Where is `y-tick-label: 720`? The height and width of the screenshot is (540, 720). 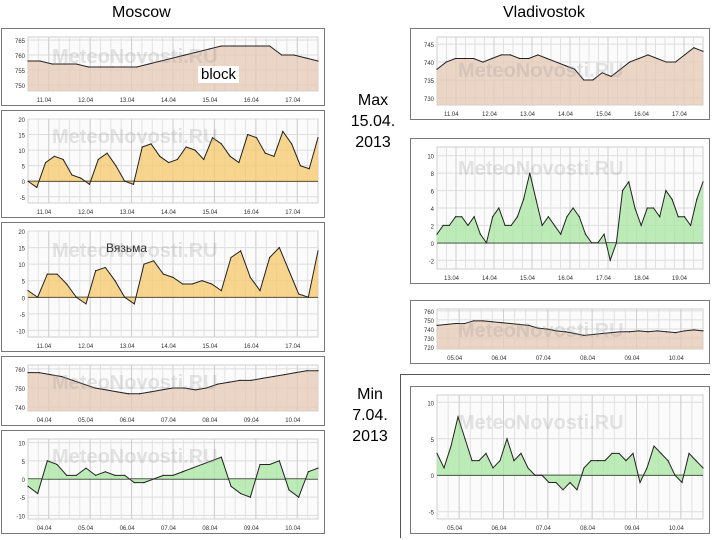
y-tick-label: 720 is located at coordinates (429, 349).